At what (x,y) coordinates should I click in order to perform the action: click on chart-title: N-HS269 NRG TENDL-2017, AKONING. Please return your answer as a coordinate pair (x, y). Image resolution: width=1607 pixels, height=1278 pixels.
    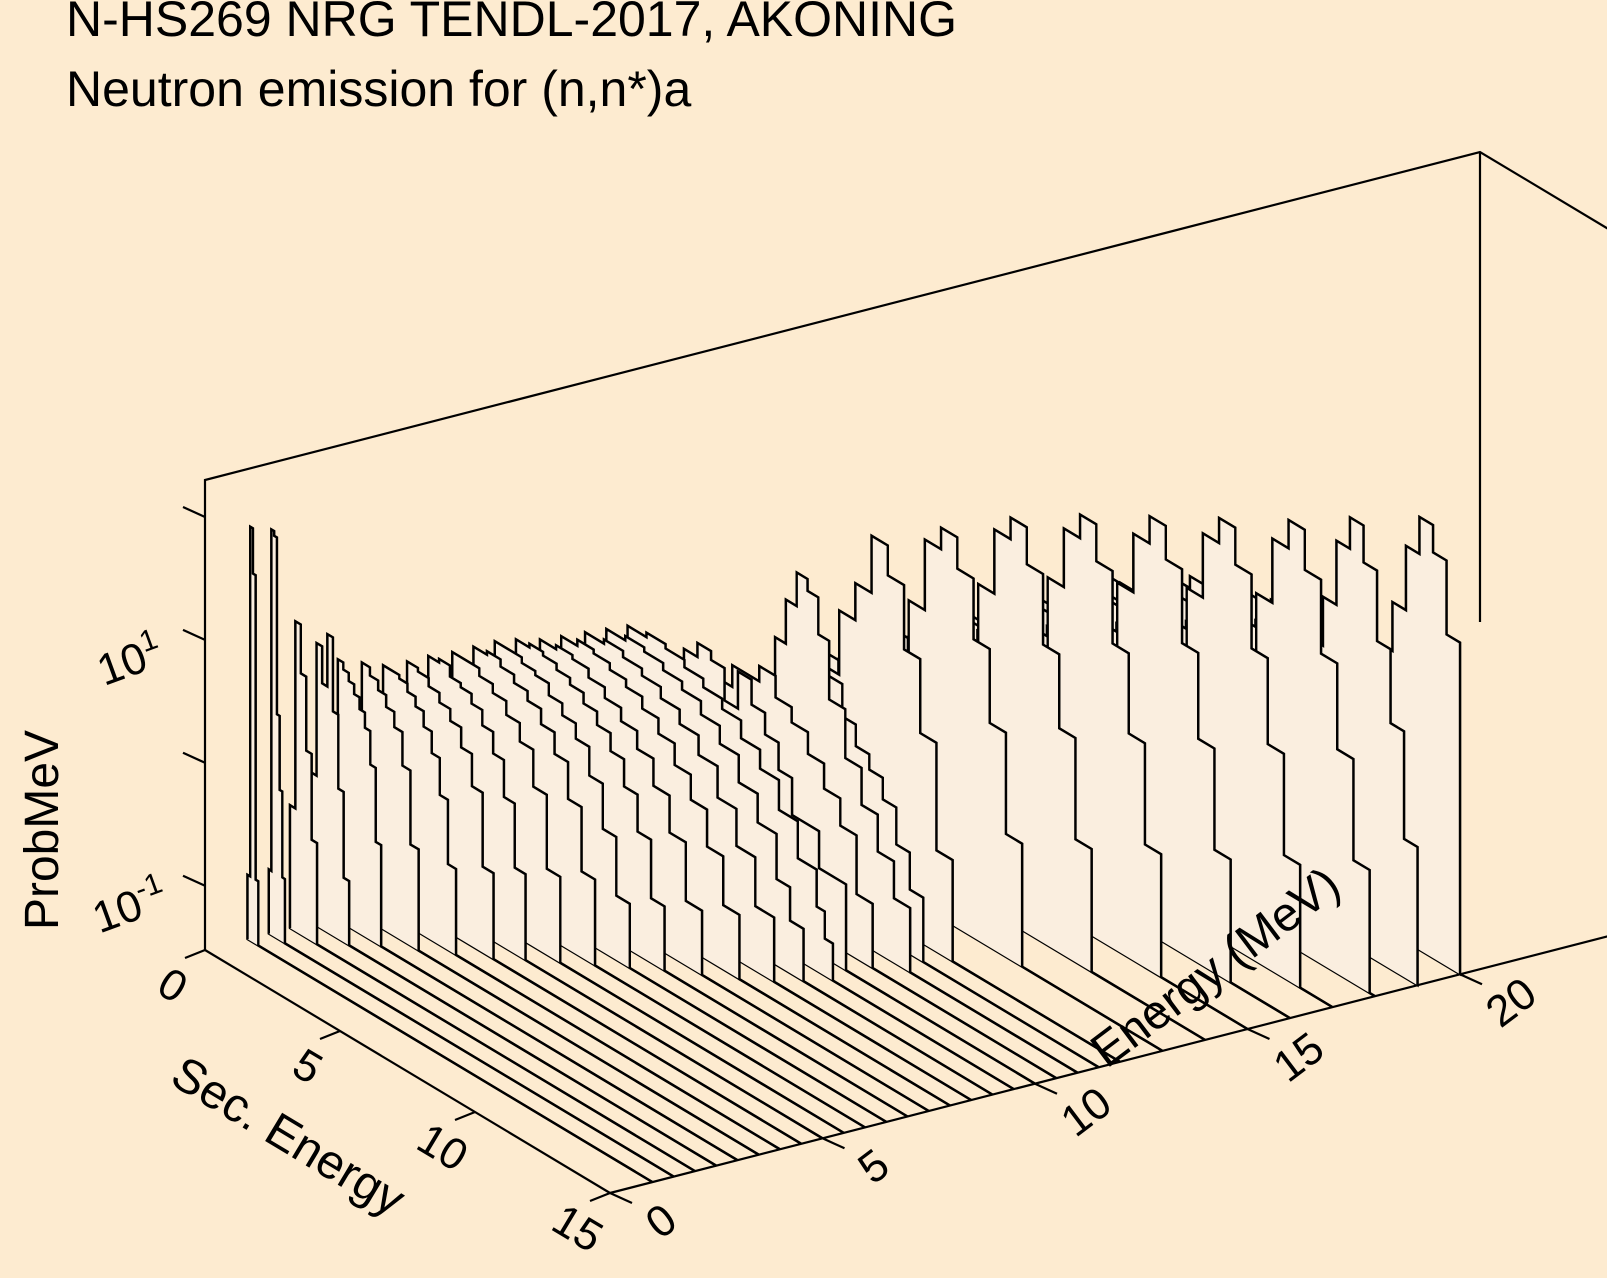
    Looking at the image, I should click on (511, 23).